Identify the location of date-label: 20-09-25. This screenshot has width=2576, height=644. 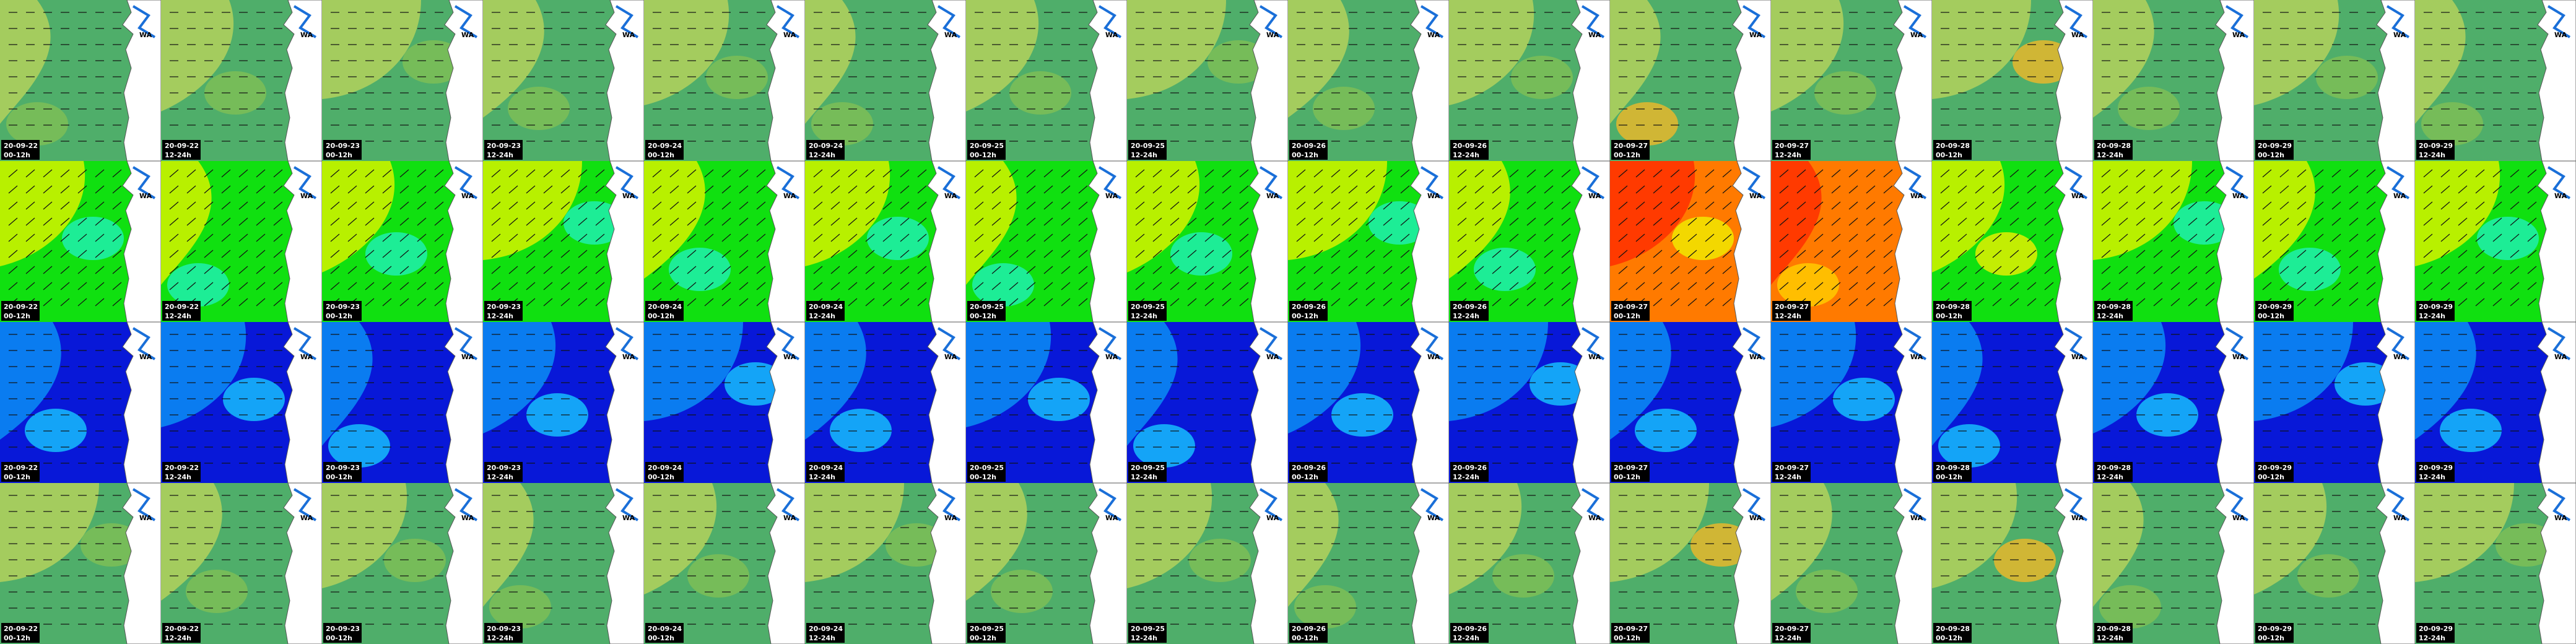
(987, 468).